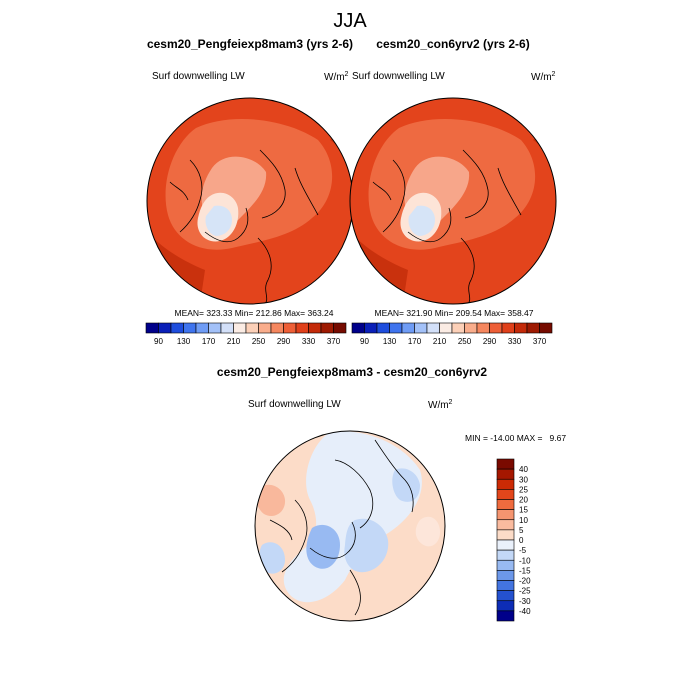 The height and width of the screenshot is (700, 700). I want to click on panel-c-stats: MIN = -14.00 MAX = 9.67, so click(515, 438).